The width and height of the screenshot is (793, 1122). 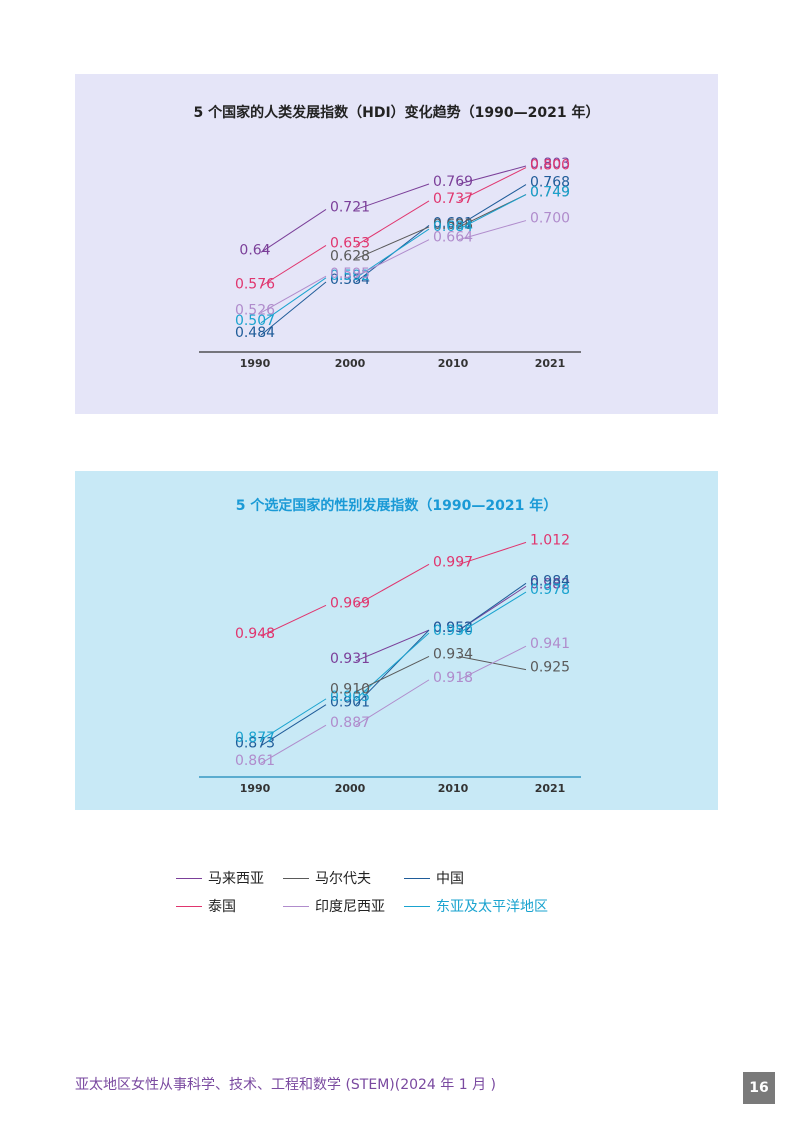 What do you see at coordinates (350, 280) in the screenshot?
I see `hdi-data-label: 0.584` at bounding box center [350, 280].